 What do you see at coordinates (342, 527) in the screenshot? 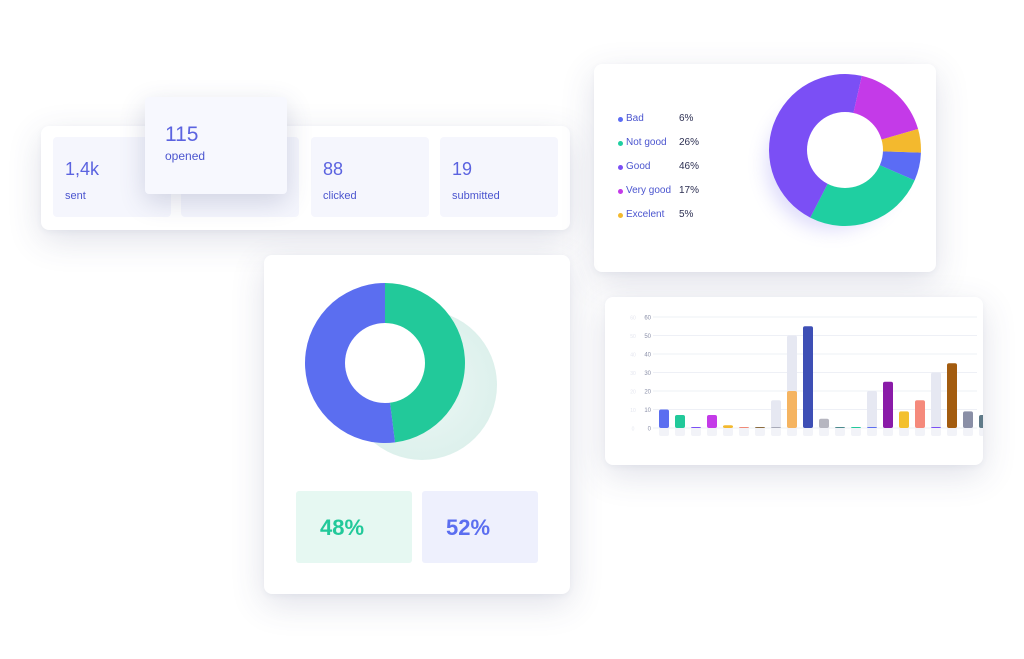
I see `percent-value: 48%` at bounding box center [342, 527].